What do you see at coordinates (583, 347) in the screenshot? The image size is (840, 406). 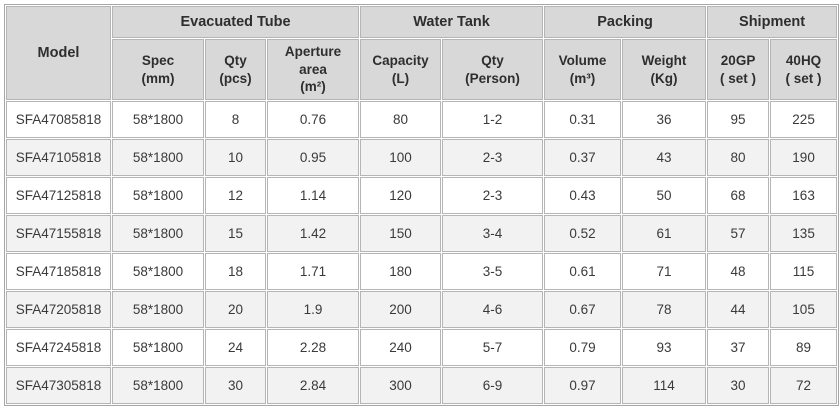 I see `cell-volume: 0.79` at bounding box center [583, 347].